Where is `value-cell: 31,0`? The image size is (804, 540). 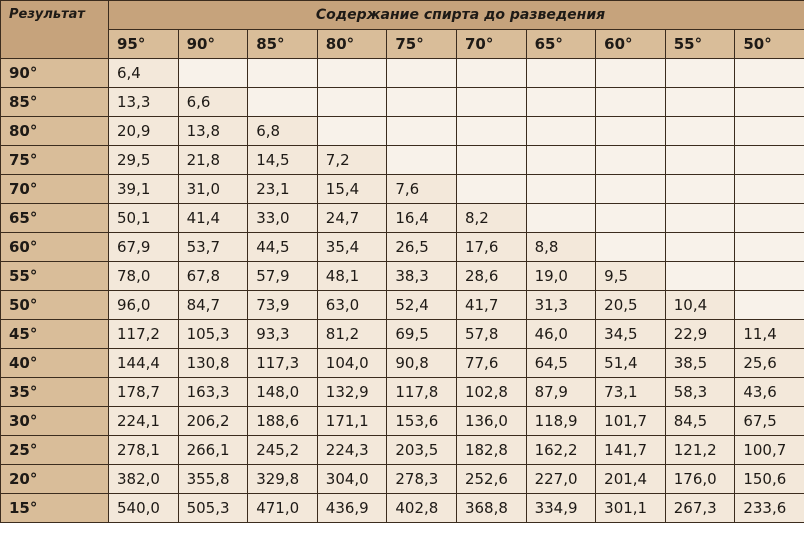 value-cell: 31,0 is located at coordinates (213, 189).